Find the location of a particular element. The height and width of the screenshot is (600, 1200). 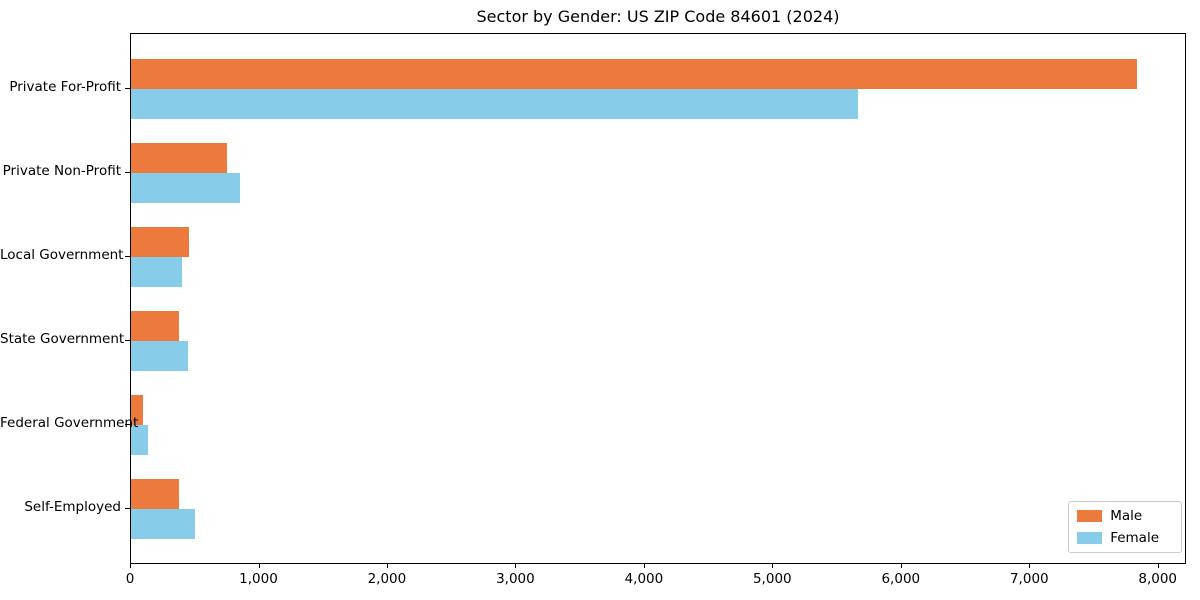

legend-entry-female: Female is located at coordinates (1125, 538).